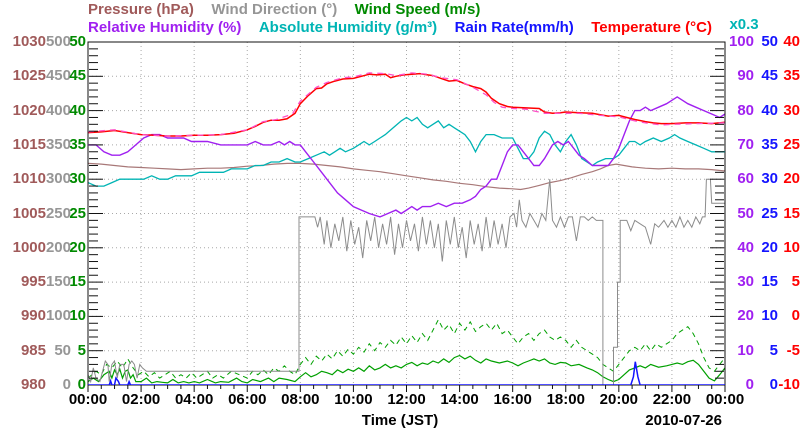 The width and height of the screenshot is (800, 434). I want to click on left-tick-label-pressure: 1005, so click(29, 213).